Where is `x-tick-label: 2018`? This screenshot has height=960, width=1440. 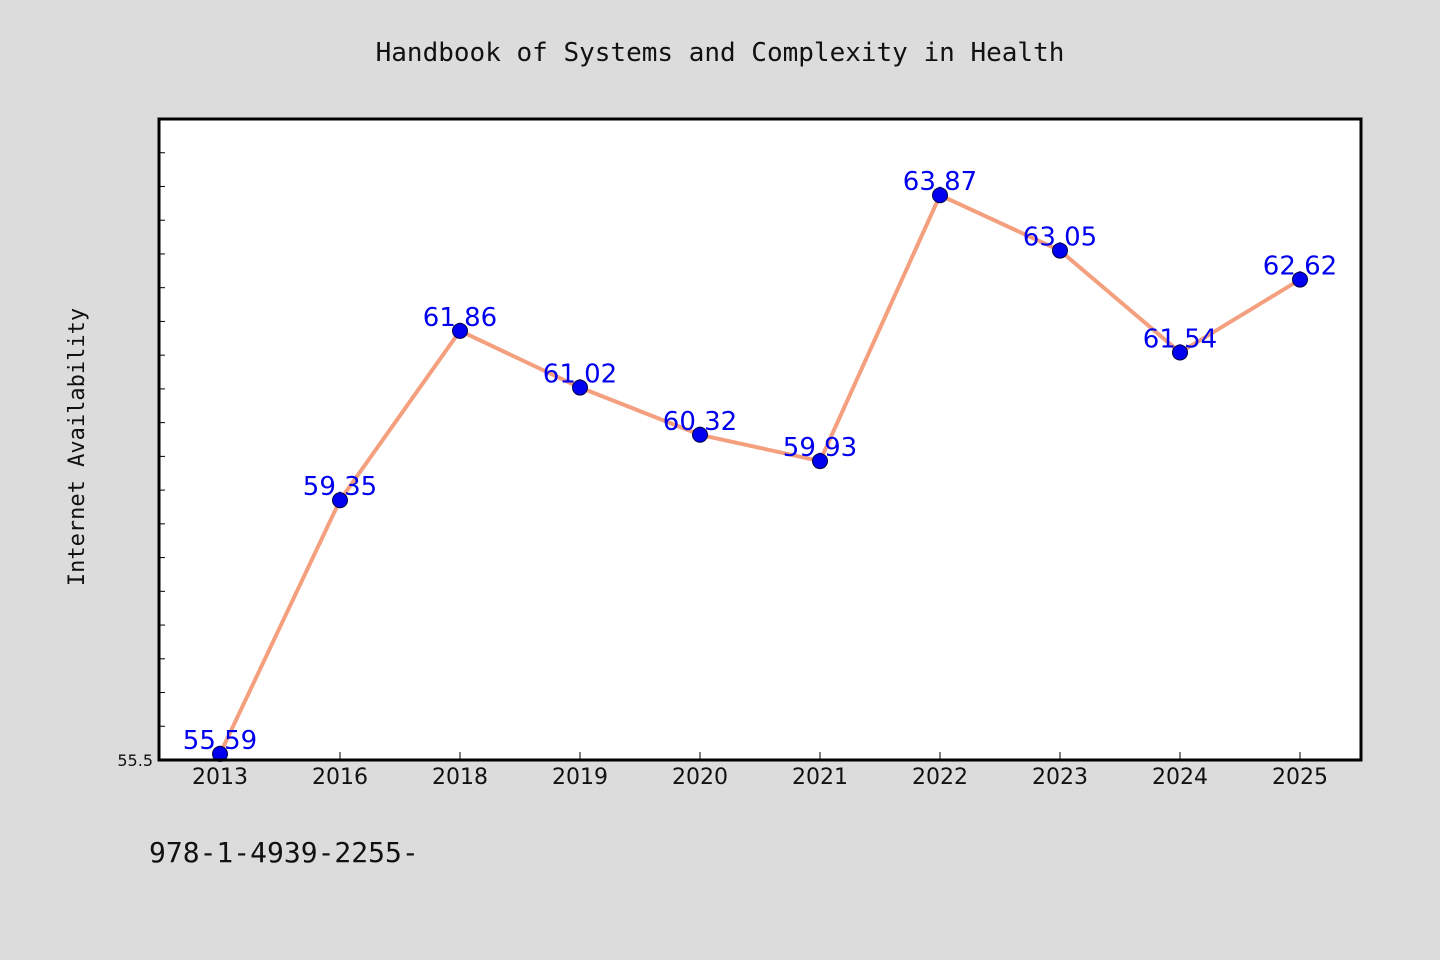 x-tick-label: 2018 is located at coordinates (460, 777).